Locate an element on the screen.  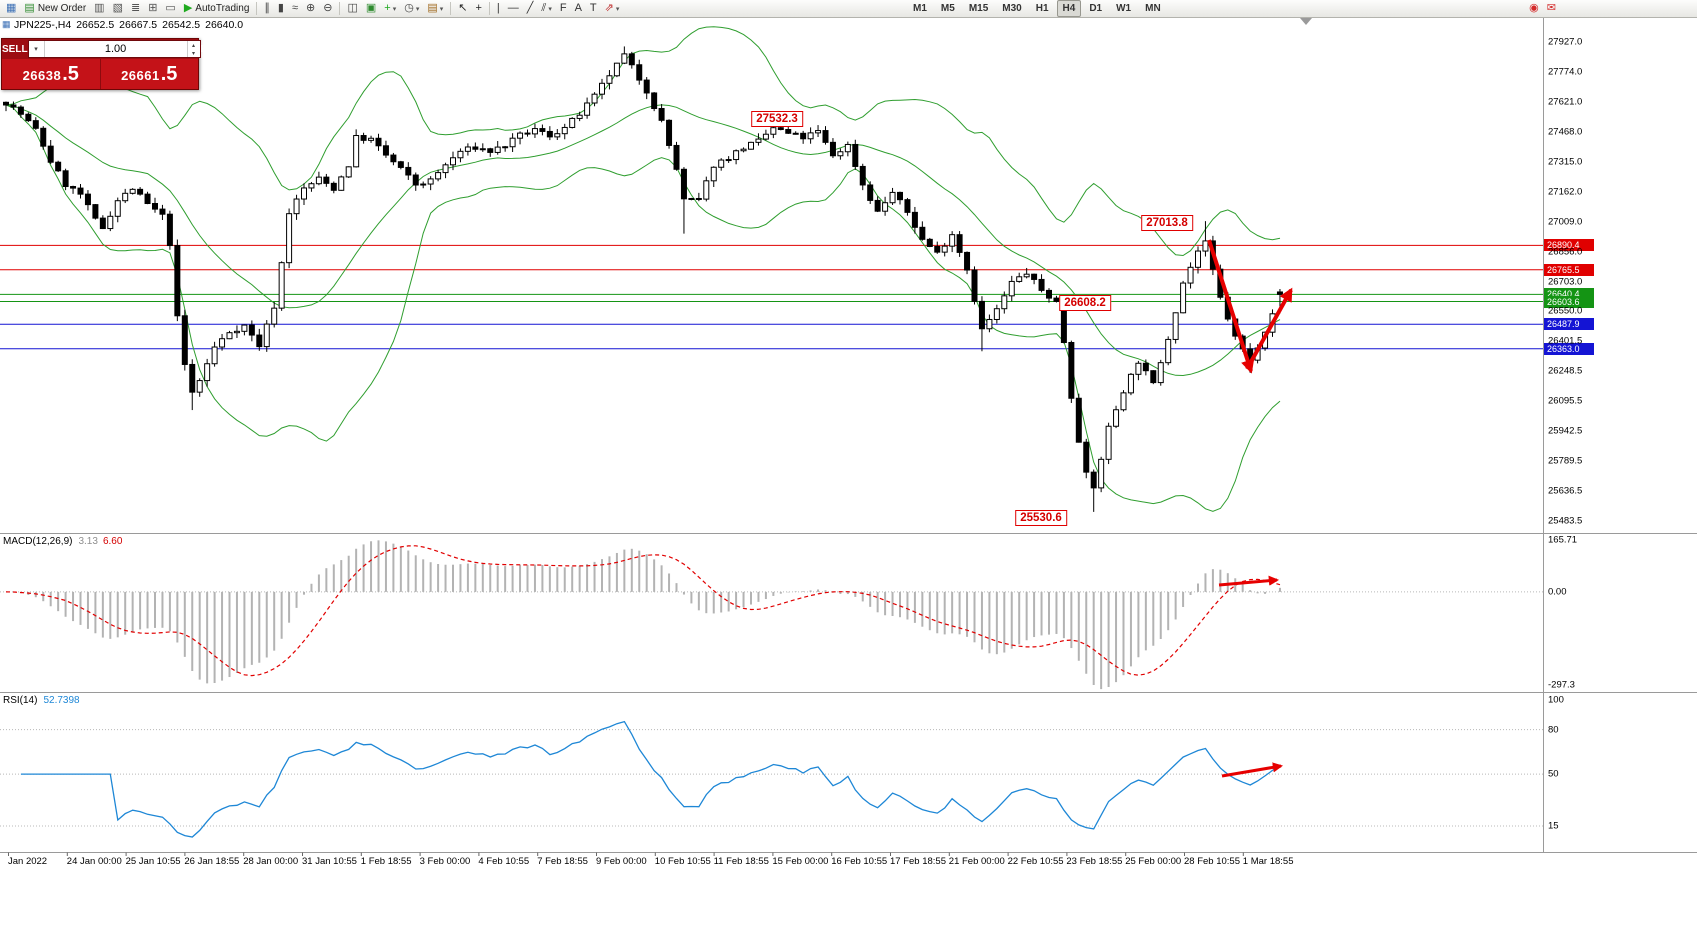
timeframe-h1-button: H1 is located at coordinates (1042, 8).